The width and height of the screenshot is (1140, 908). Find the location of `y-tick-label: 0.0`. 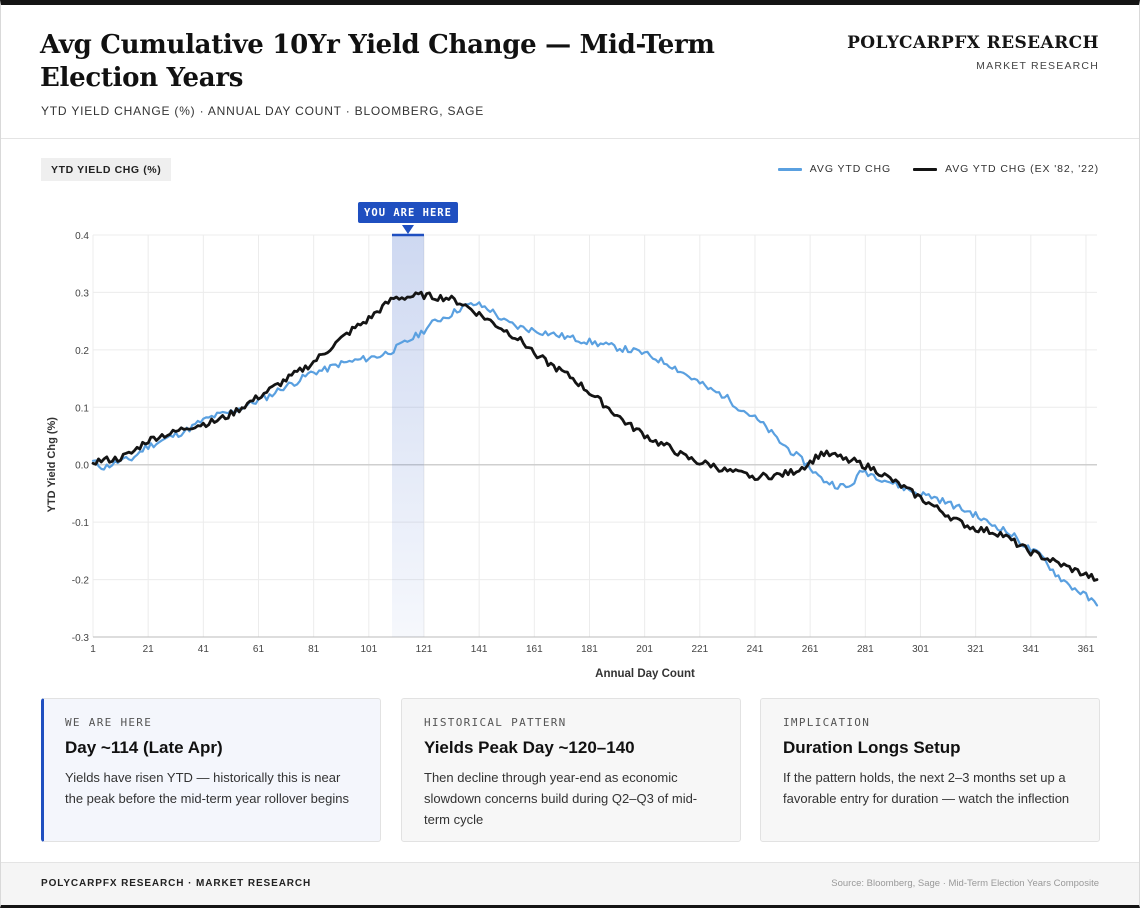

y-tick-label: 0.0 is located at coordinates (82, 466).